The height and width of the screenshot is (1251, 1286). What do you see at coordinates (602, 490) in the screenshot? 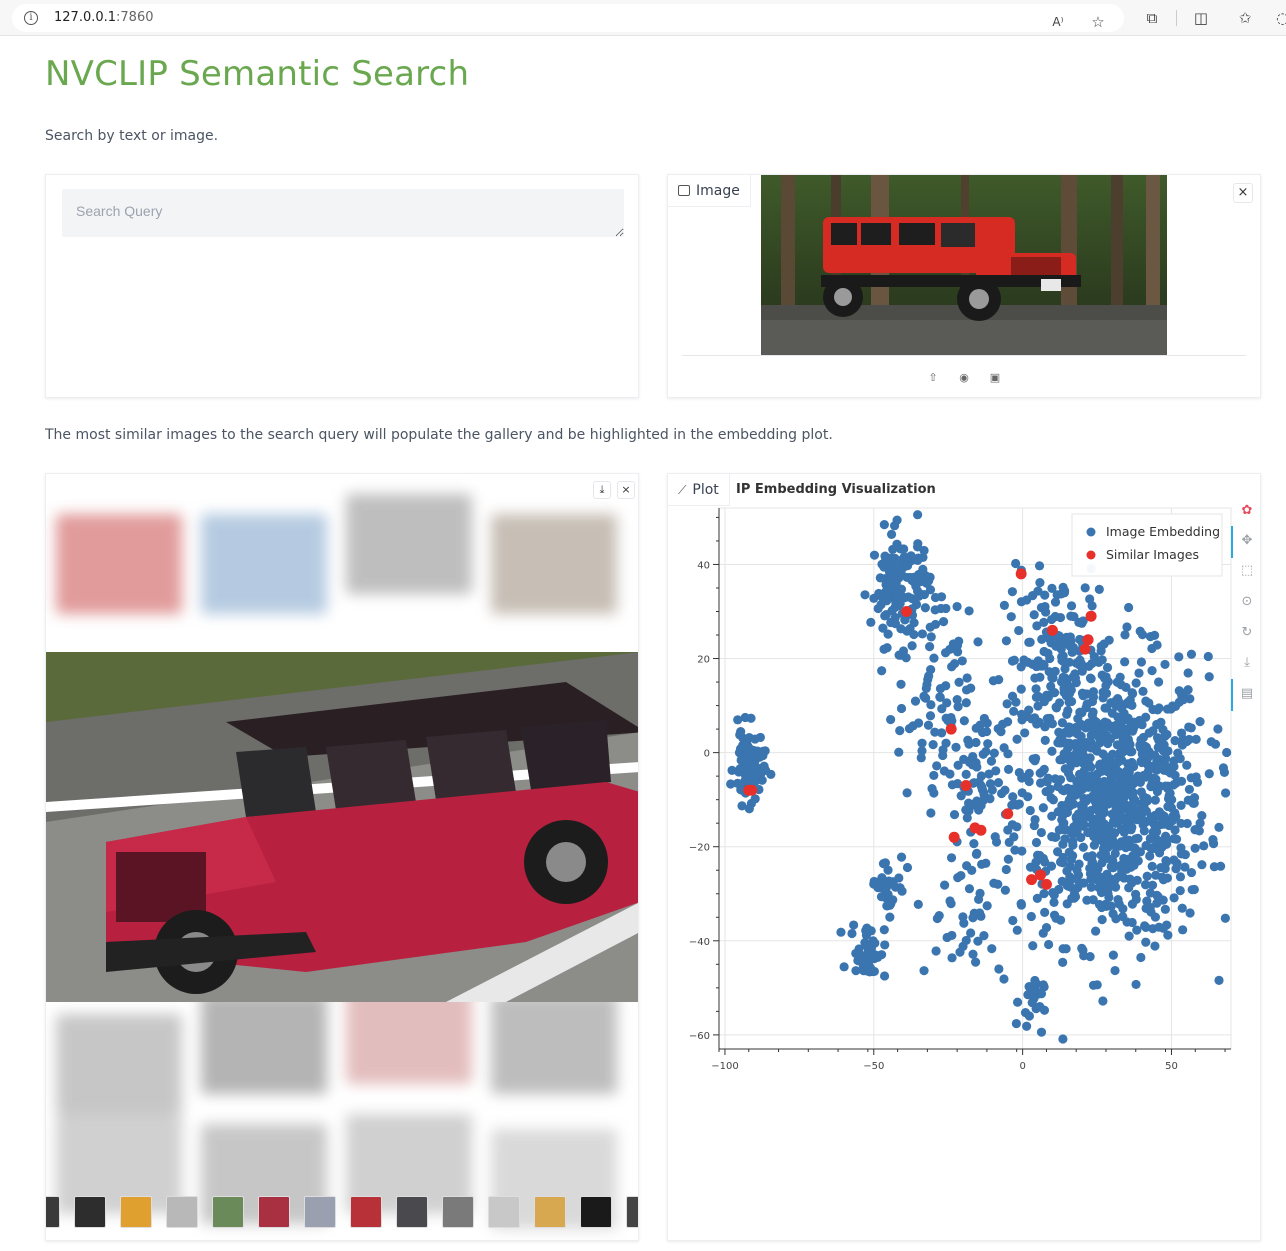
I see `gallery-download-button: ⤓` at bounding box center [602, 490].